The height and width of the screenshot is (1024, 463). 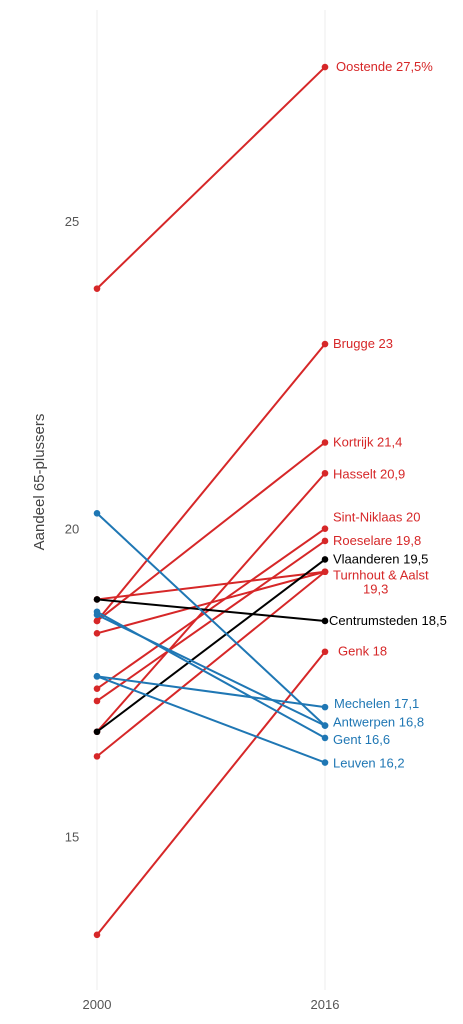 What do you see at coordinates (325, 1004) in the screenshot?
I see `x-tick-label: 2016` at bounding box center [325, 1004].